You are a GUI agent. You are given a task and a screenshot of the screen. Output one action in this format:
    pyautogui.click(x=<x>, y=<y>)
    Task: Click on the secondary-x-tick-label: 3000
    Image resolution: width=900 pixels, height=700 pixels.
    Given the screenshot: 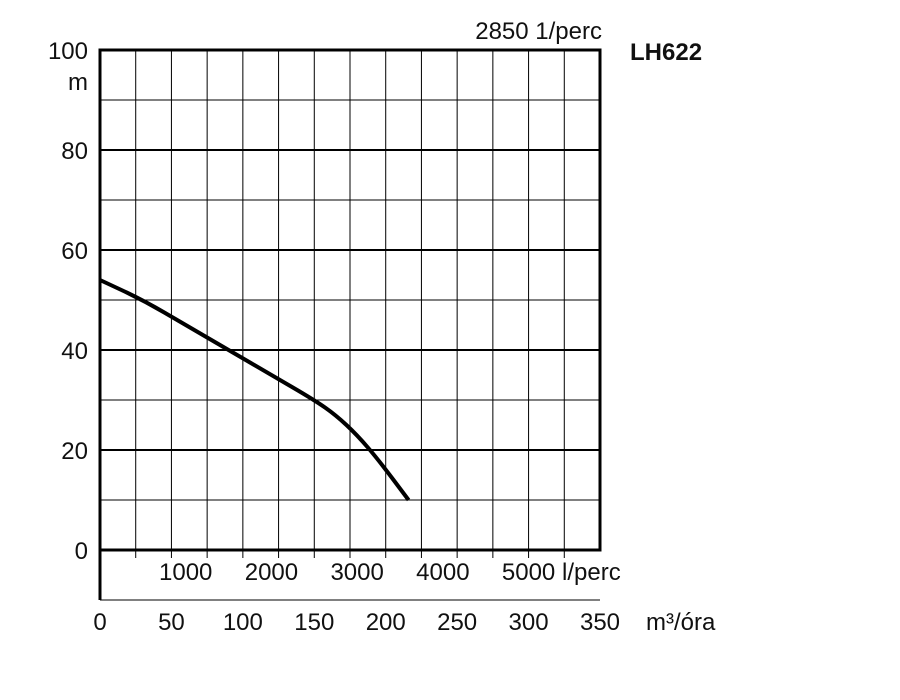 What is the action you would take?
    pyautogui.click(x=356, y=572)
    